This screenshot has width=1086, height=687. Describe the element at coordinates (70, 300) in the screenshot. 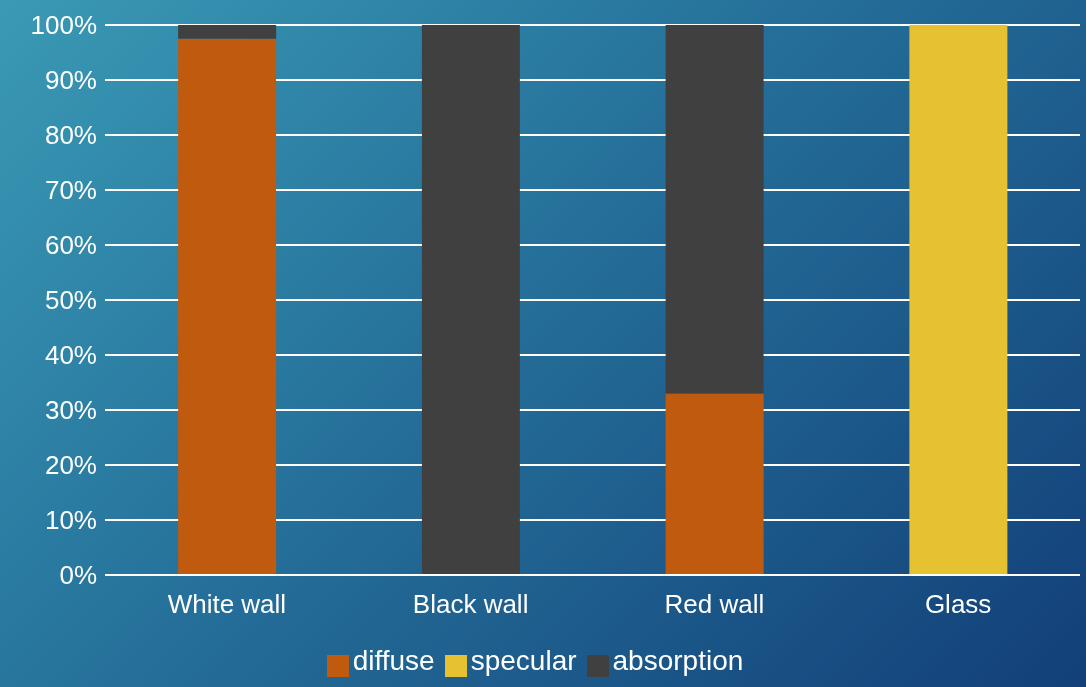

I see `y-tick-label: 50%` at that location.